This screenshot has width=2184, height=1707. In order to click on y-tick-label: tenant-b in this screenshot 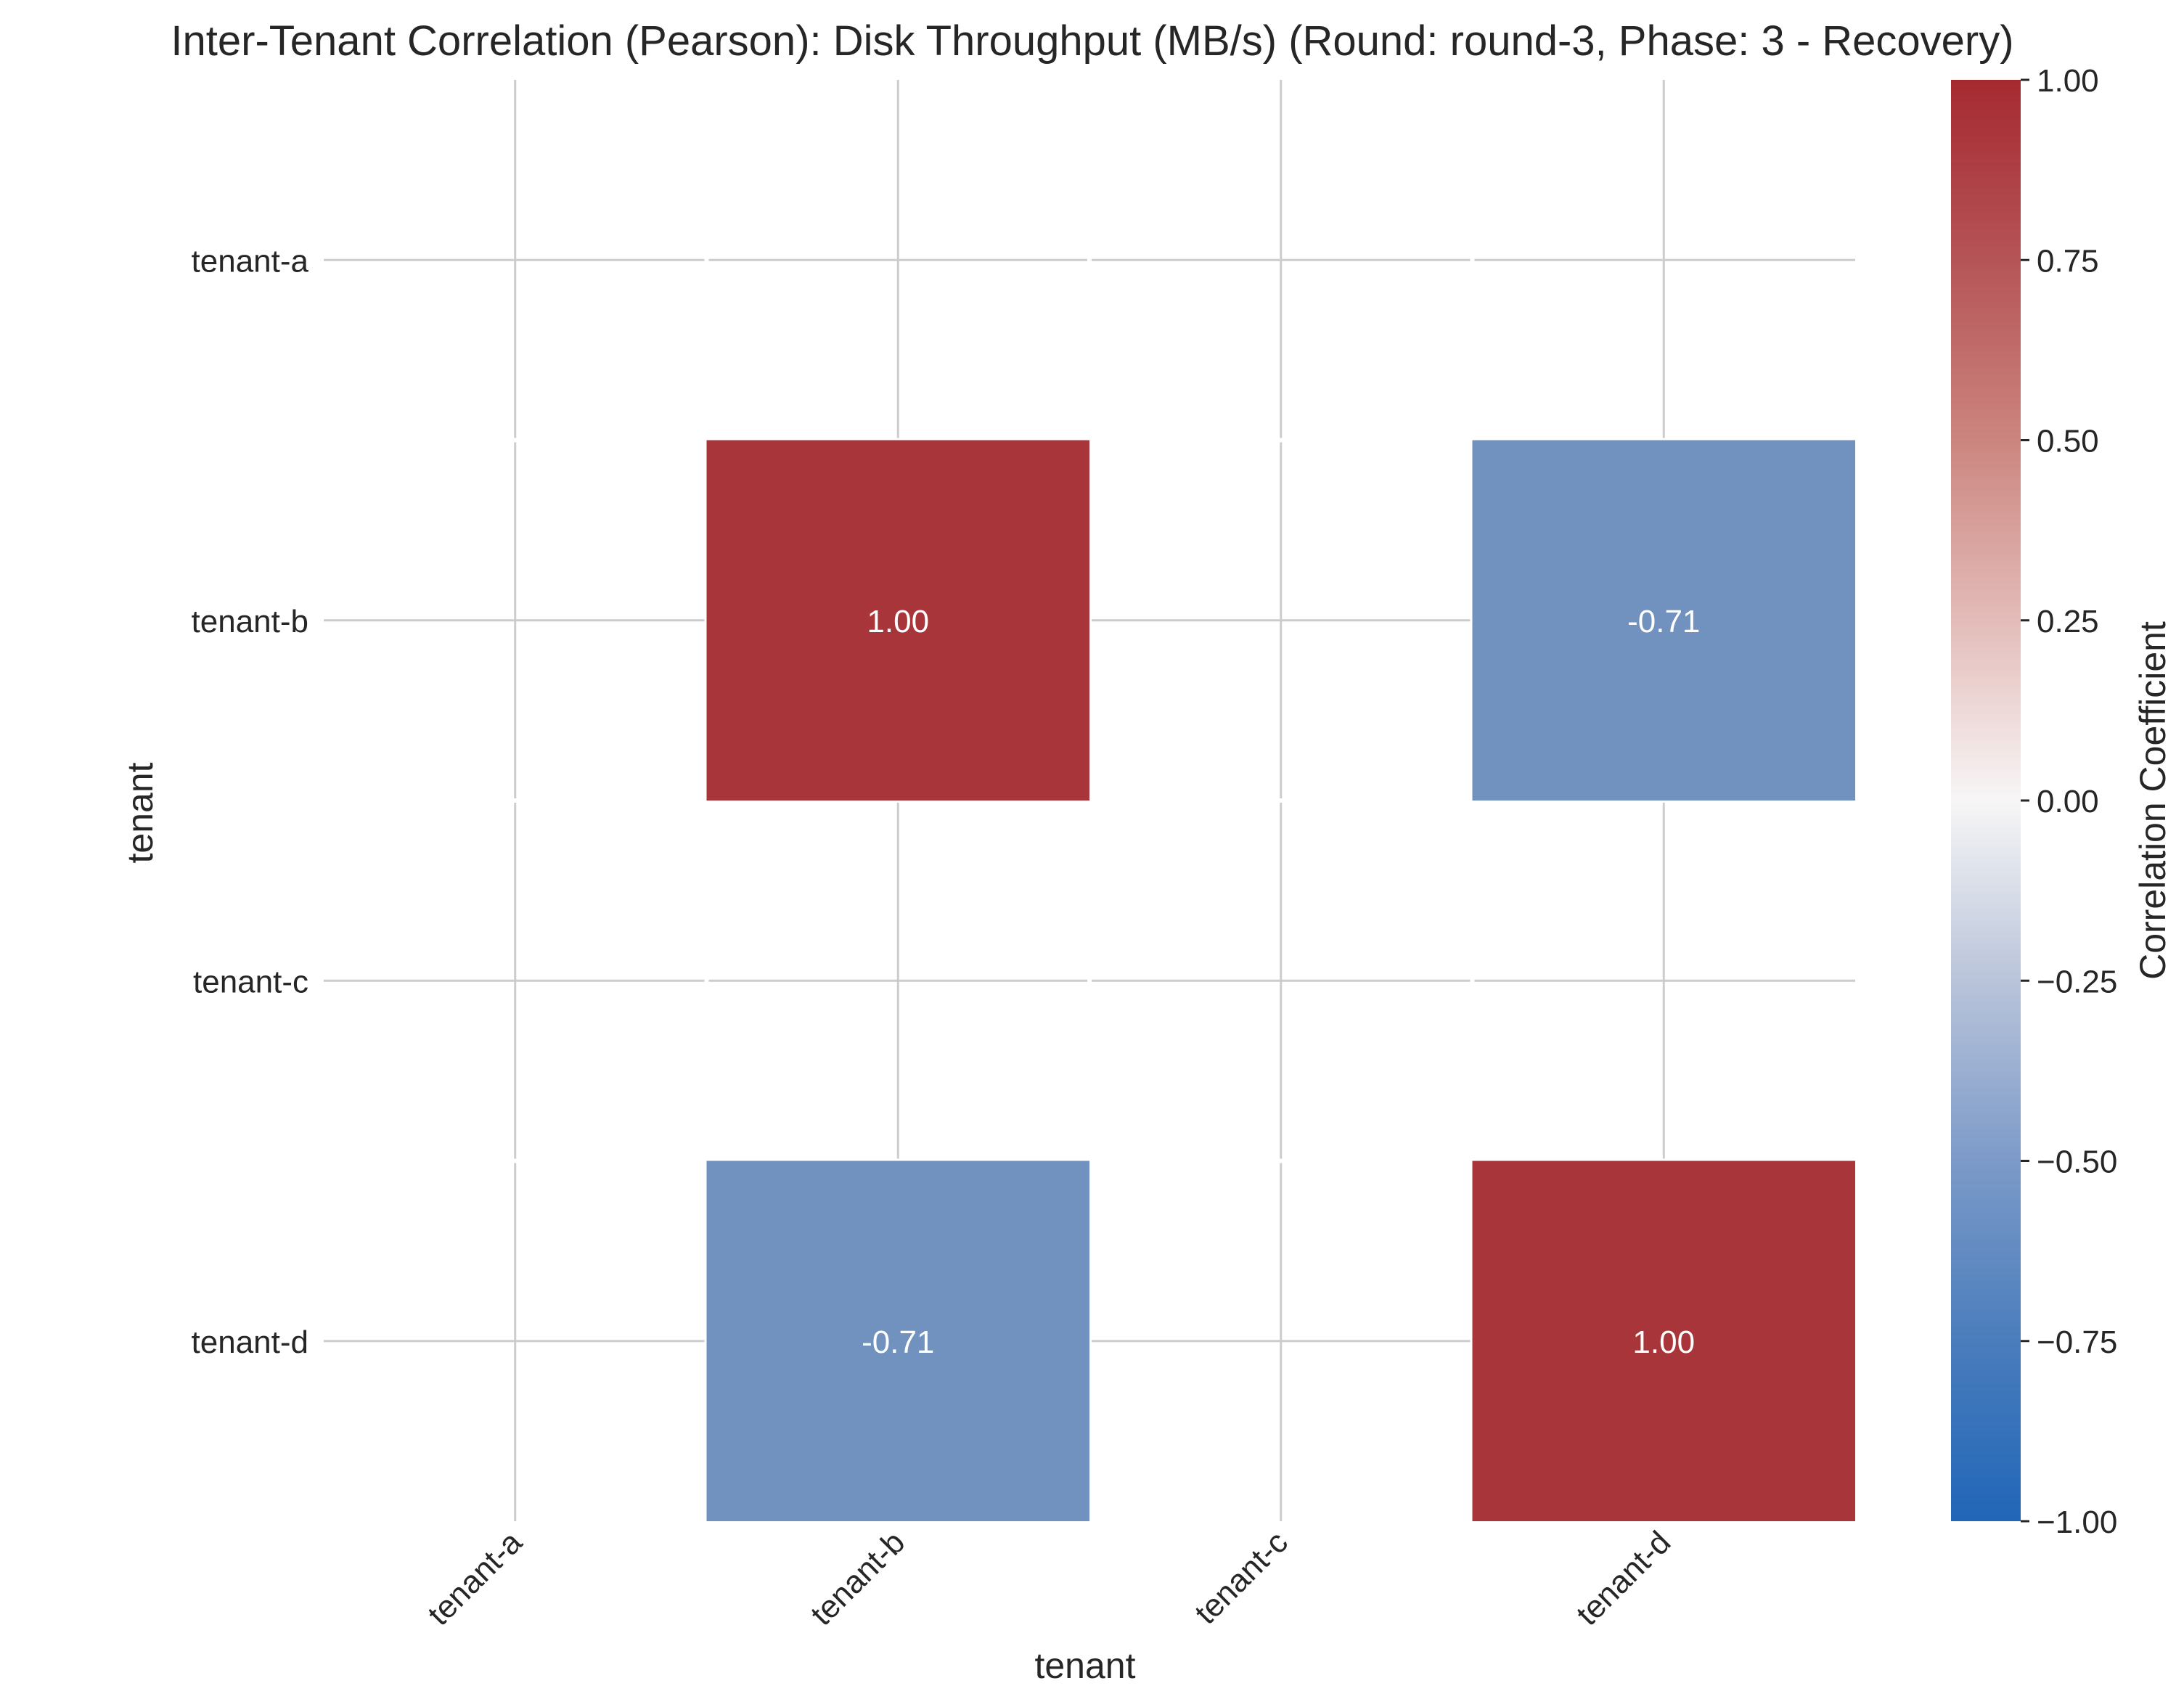, I will do `click(250, 621)`.